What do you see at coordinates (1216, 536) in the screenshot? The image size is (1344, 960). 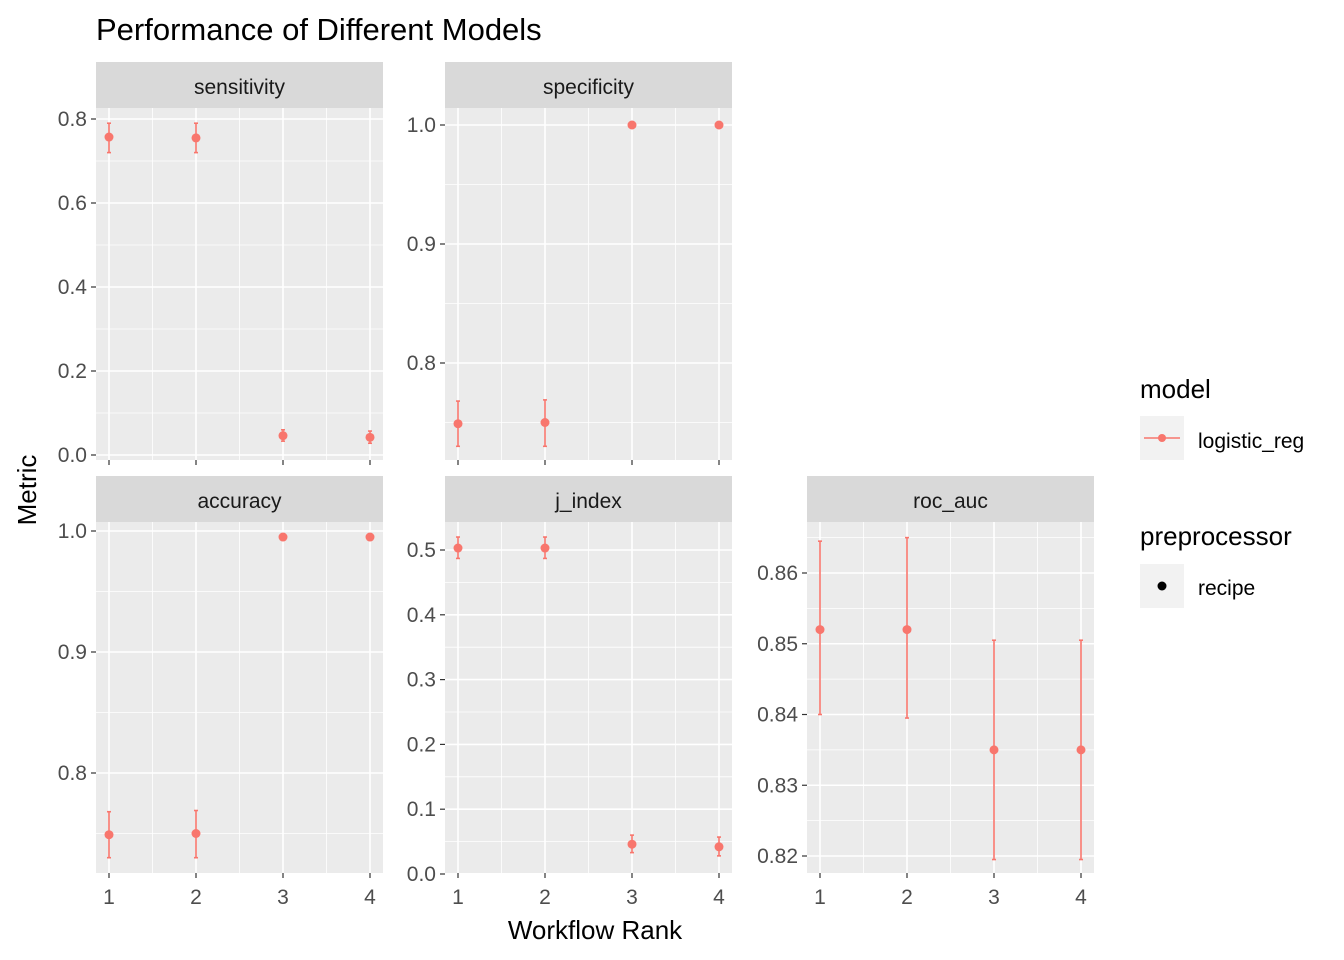 I see `legend-title-preprocessor: preprocessor` at bounding box center [1216, 536].